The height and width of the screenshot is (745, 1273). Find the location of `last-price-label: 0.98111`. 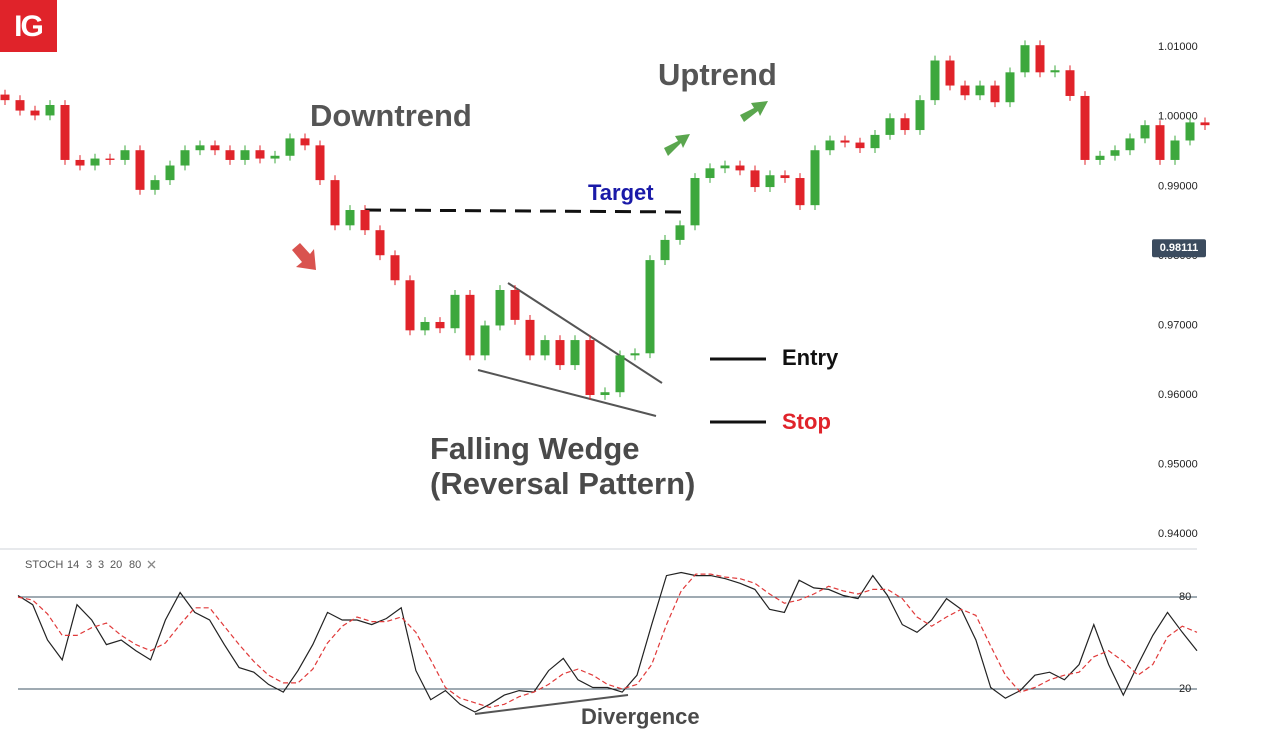

last-price-label: 0.98111 is located at coordinates (1179, 248).